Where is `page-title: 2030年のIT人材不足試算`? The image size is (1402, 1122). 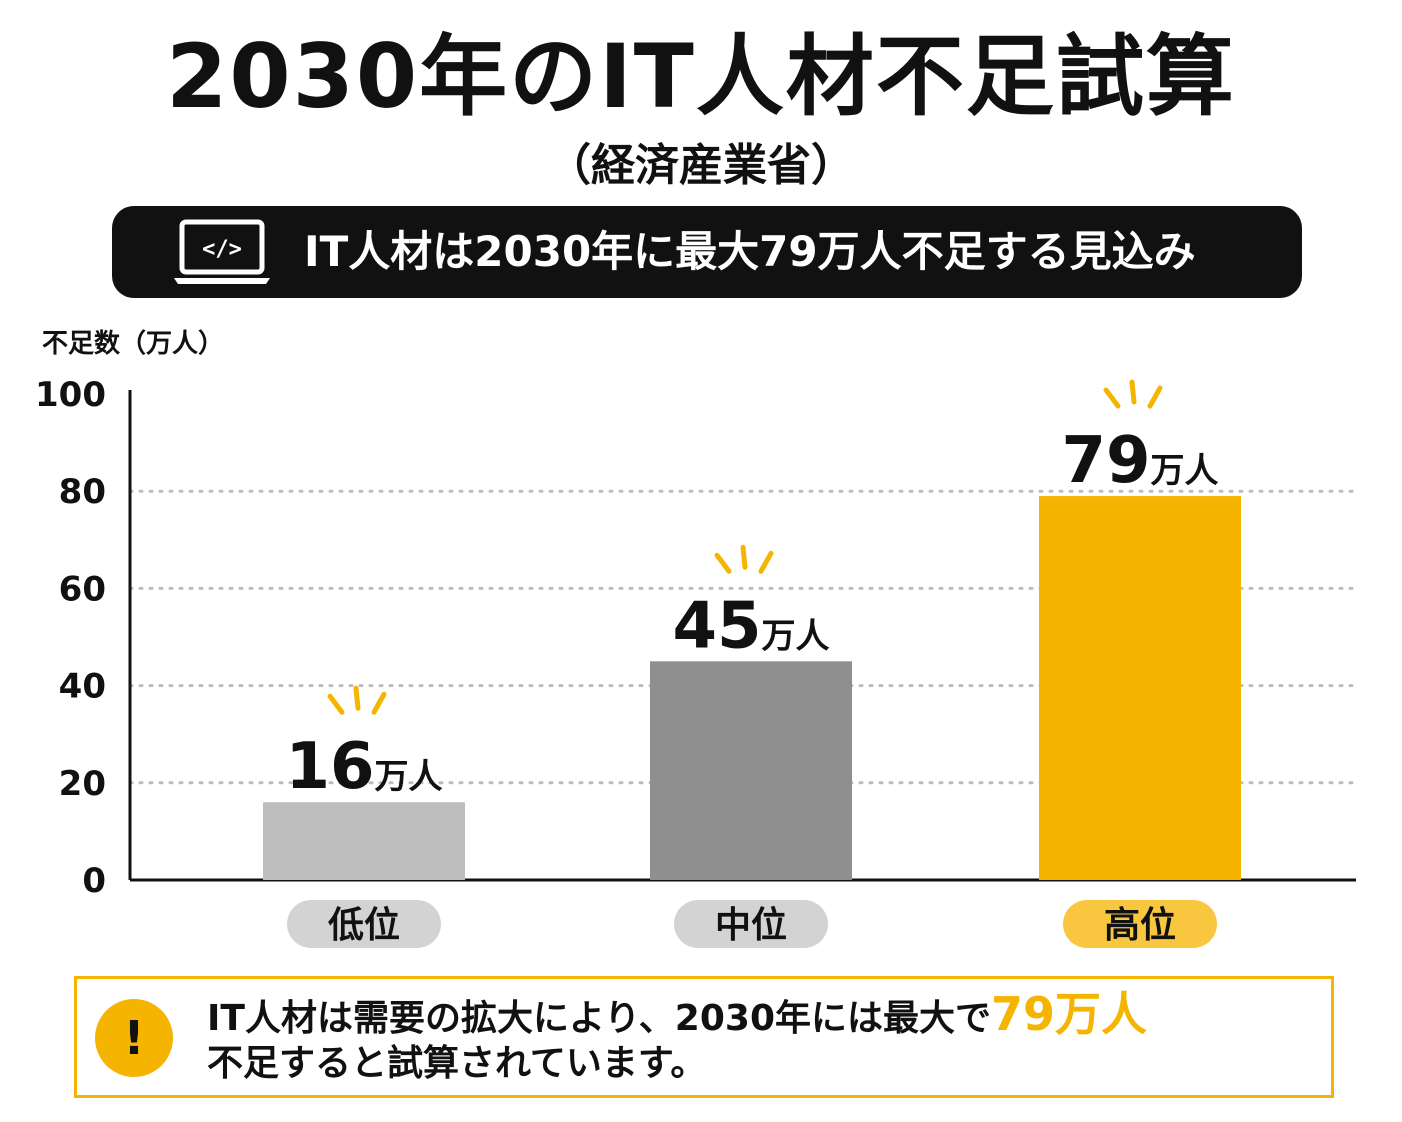 page-title: 2030年のIT人材不足試算 is located at coordinates (701, 76).